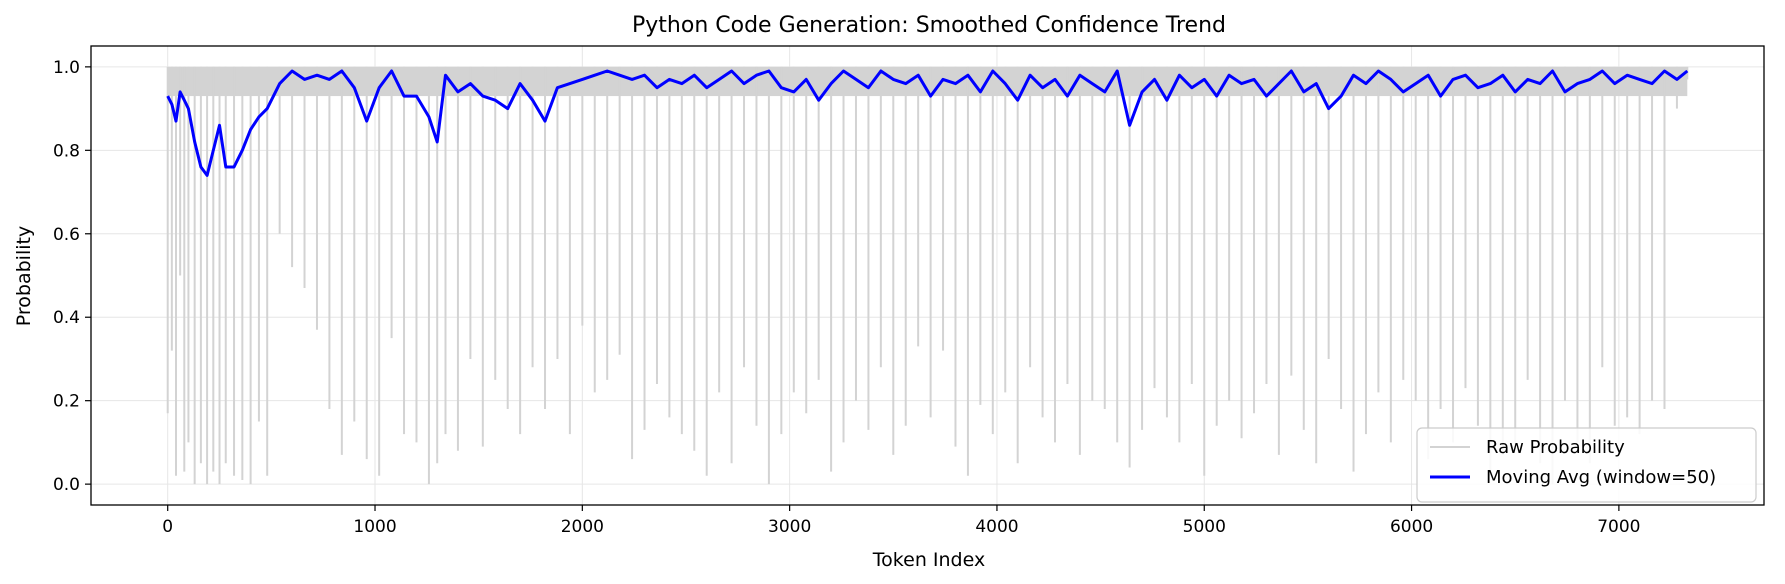 The height and width of the screenshot is (584, 1785). Describe the element at coordinates (66, 235) in the screenshot. I see `y-tick-label: 0.6` at that location.